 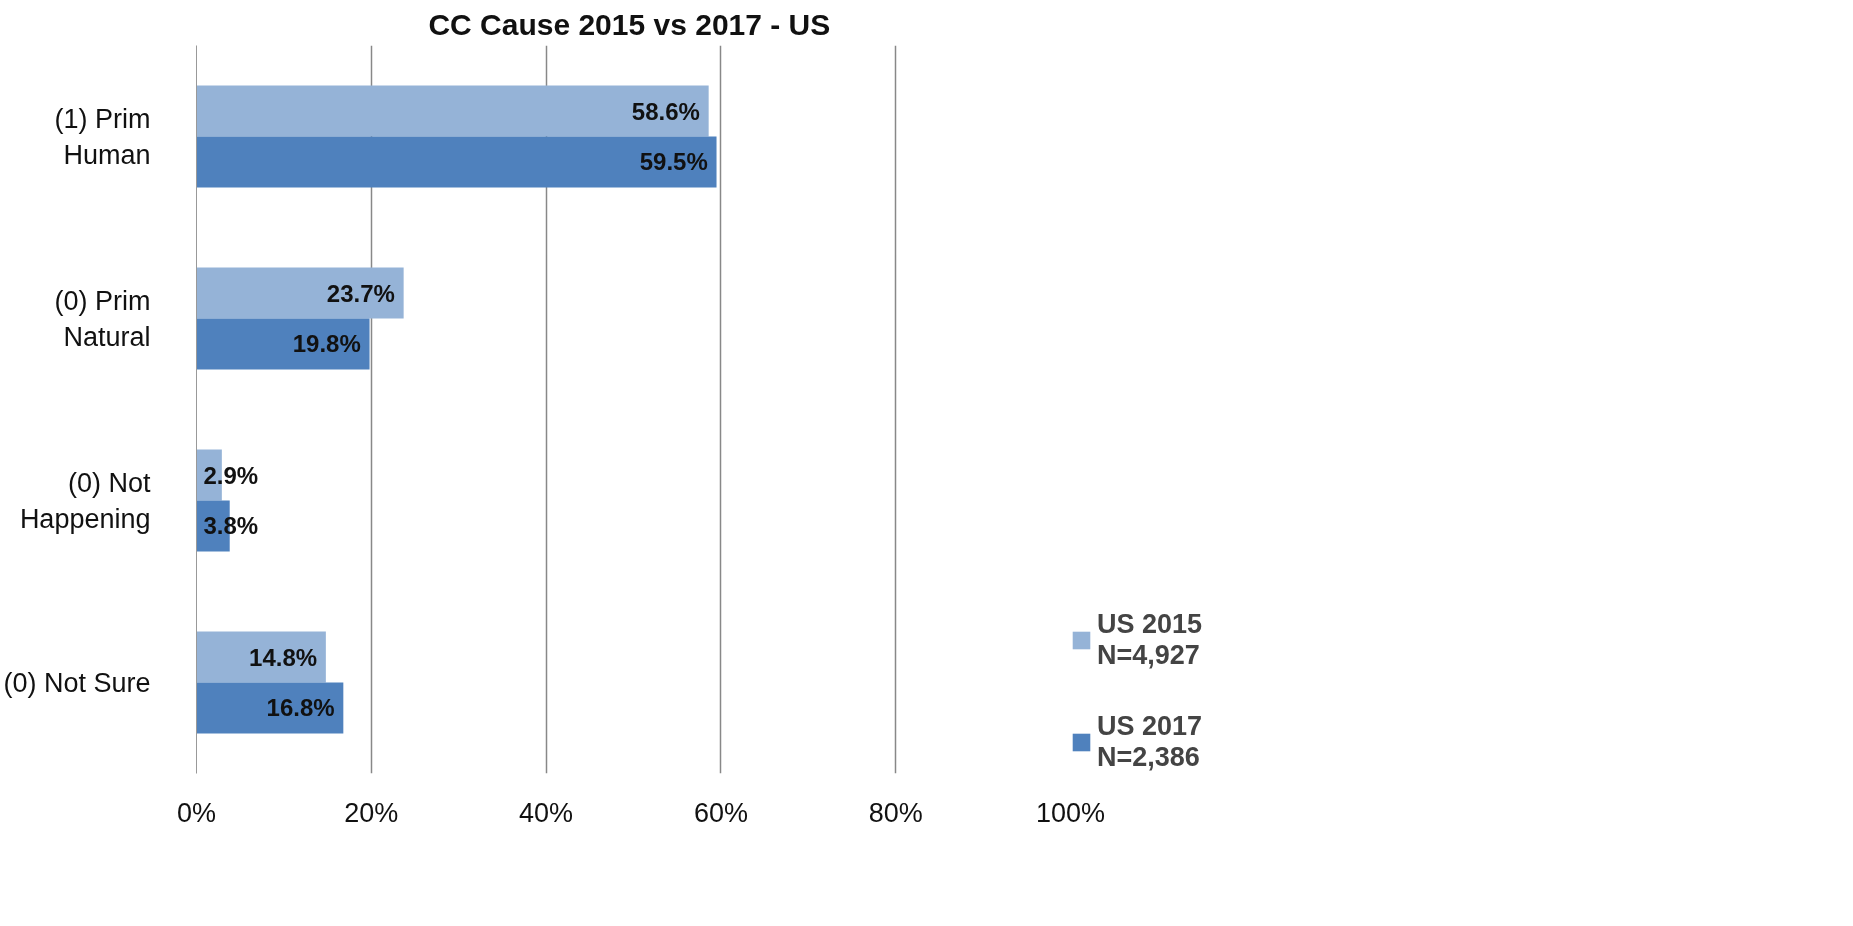 I want to click on data-label: 14.8%, so click(x=283, y=657).